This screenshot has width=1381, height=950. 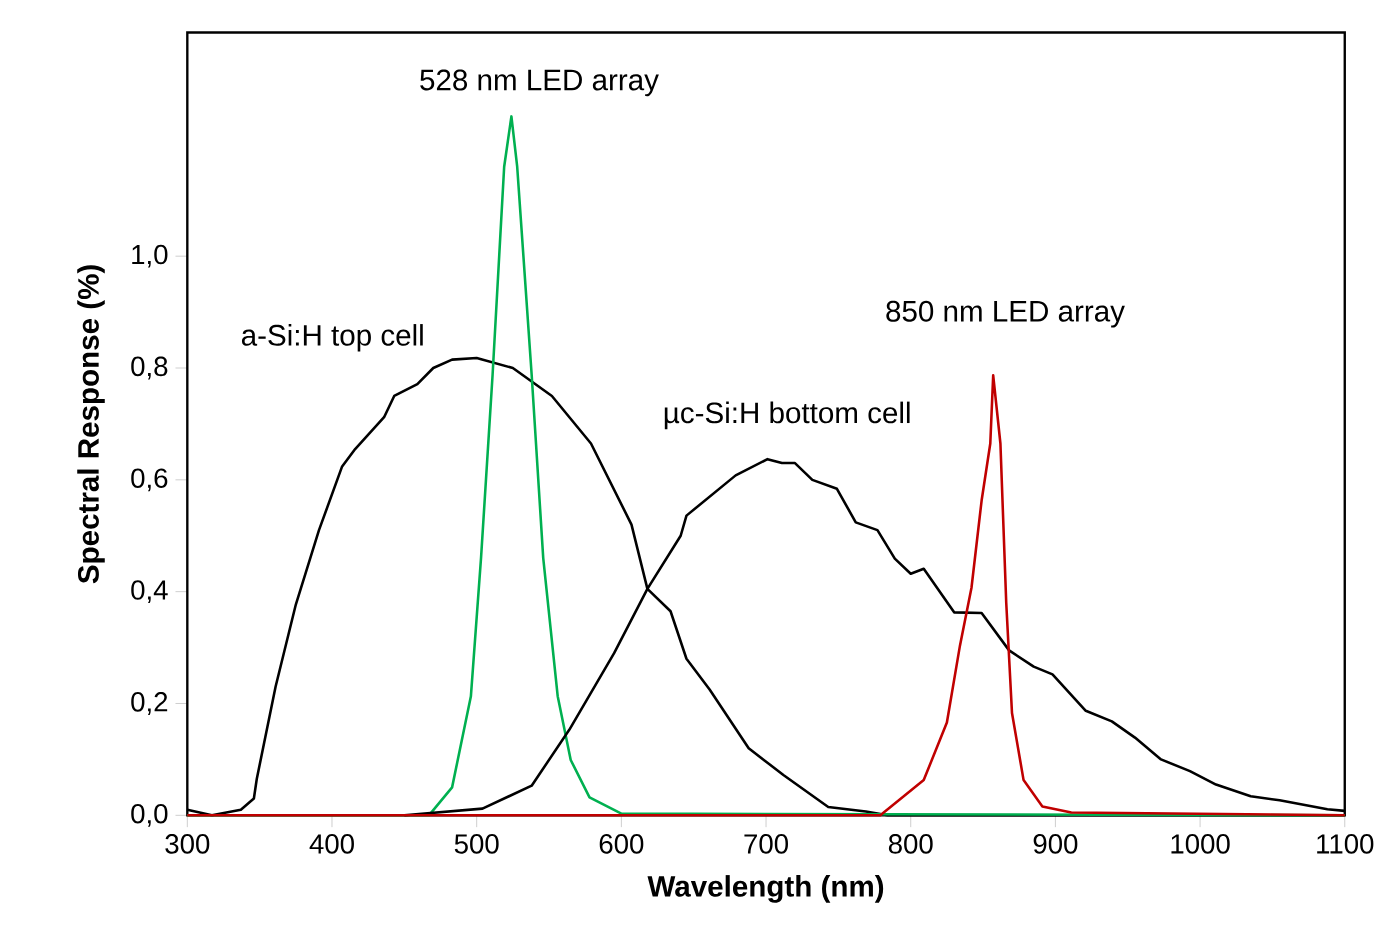 What do you see at coordinates (766, 843) in the screenshot?
I see `x-tick-label: 700` at bounding box center [766, 843].